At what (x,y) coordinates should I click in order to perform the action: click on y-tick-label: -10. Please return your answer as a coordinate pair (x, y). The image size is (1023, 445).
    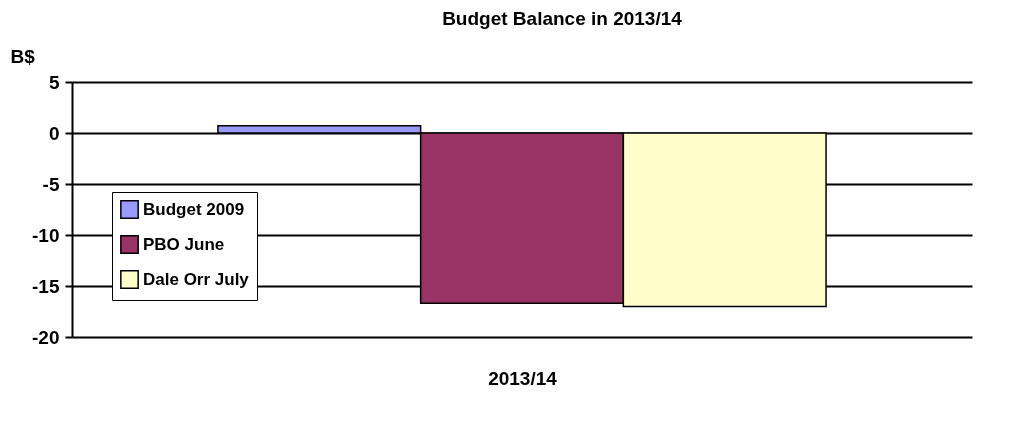
    Looking at the image, I should click on (46, 235).